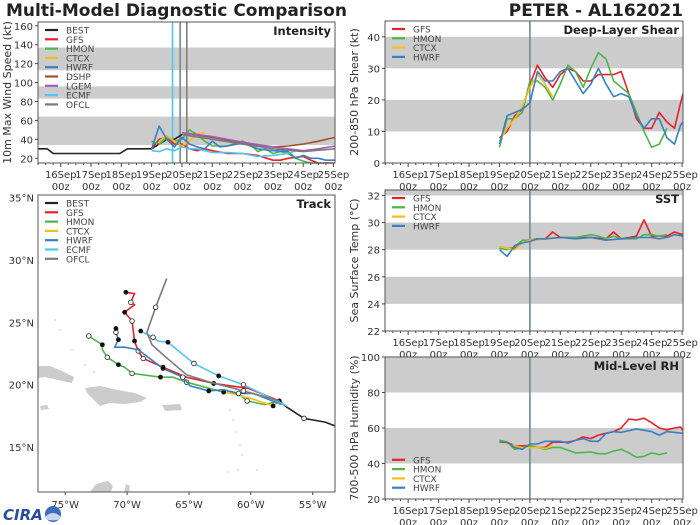 The image size is (700, 525). What do you see at coordinates (223, 152) in the screenshot?
I see `series-line-ecmf` at bounding box center [223, 152].